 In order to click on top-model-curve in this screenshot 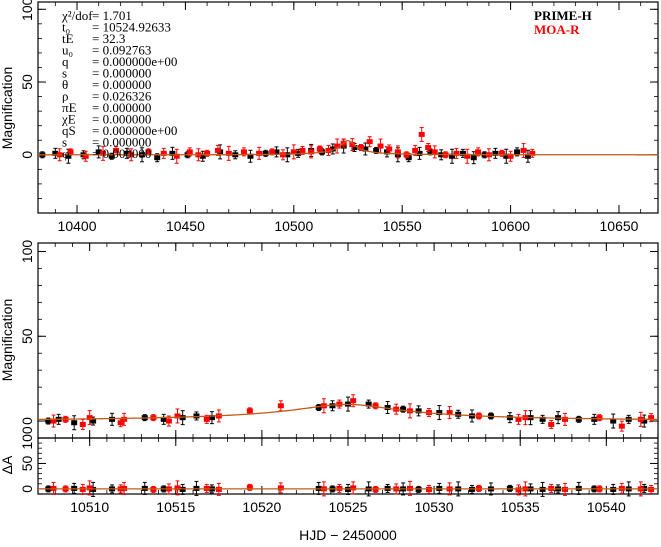, I will do `click(348, 147)`.